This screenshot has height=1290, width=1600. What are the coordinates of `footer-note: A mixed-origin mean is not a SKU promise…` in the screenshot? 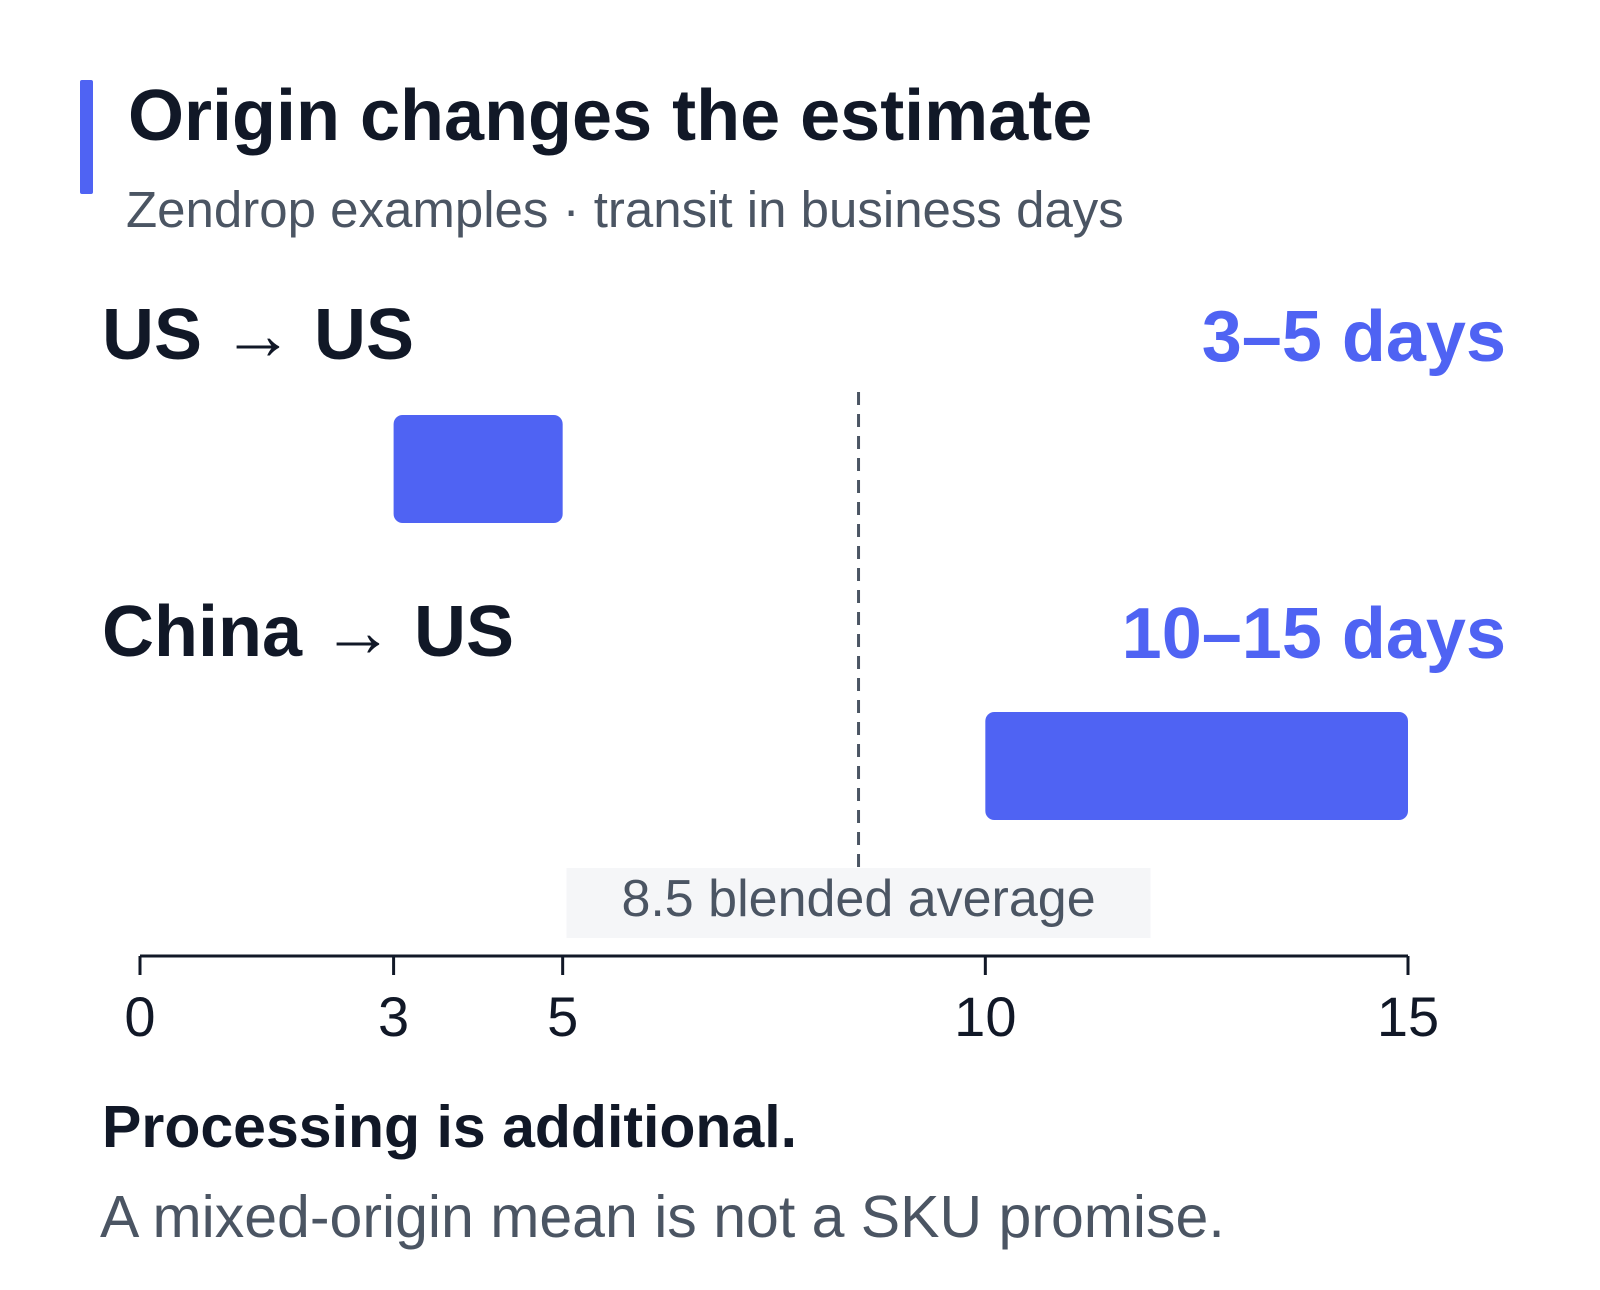 It's located at (662, 1217).